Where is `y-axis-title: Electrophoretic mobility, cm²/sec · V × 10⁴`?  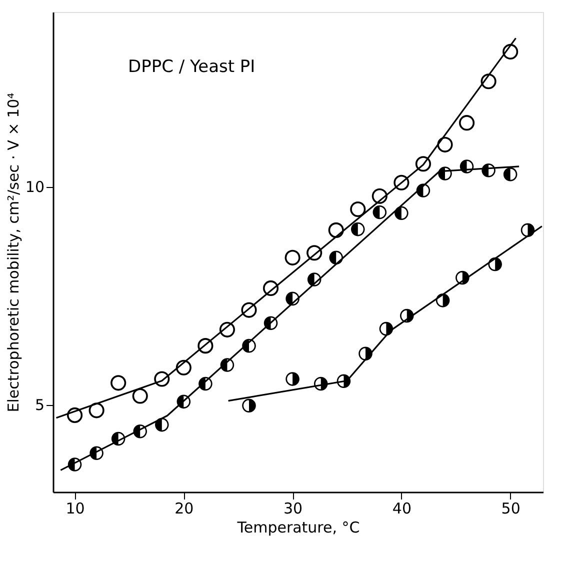 y-axis-title: Electrophoretic mobility, cm²/sec · V × 10⁴ is located at coordinates (13, 252).